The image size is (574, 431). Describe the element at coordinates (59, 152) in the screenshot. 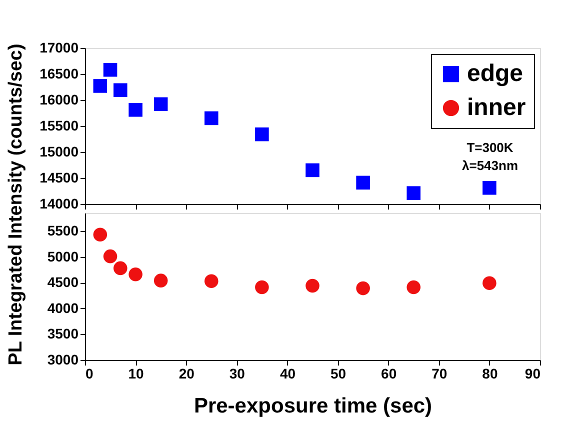

I see `y-tick-label: 15000` at that location.